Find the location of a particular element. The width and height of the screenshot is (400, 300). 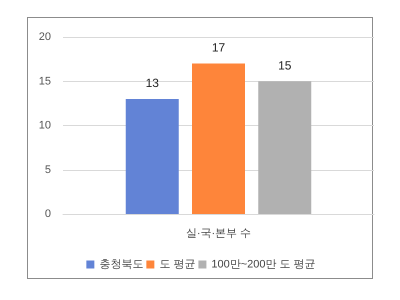

y-tick-label: 10 is located at coordinates (44, 126).